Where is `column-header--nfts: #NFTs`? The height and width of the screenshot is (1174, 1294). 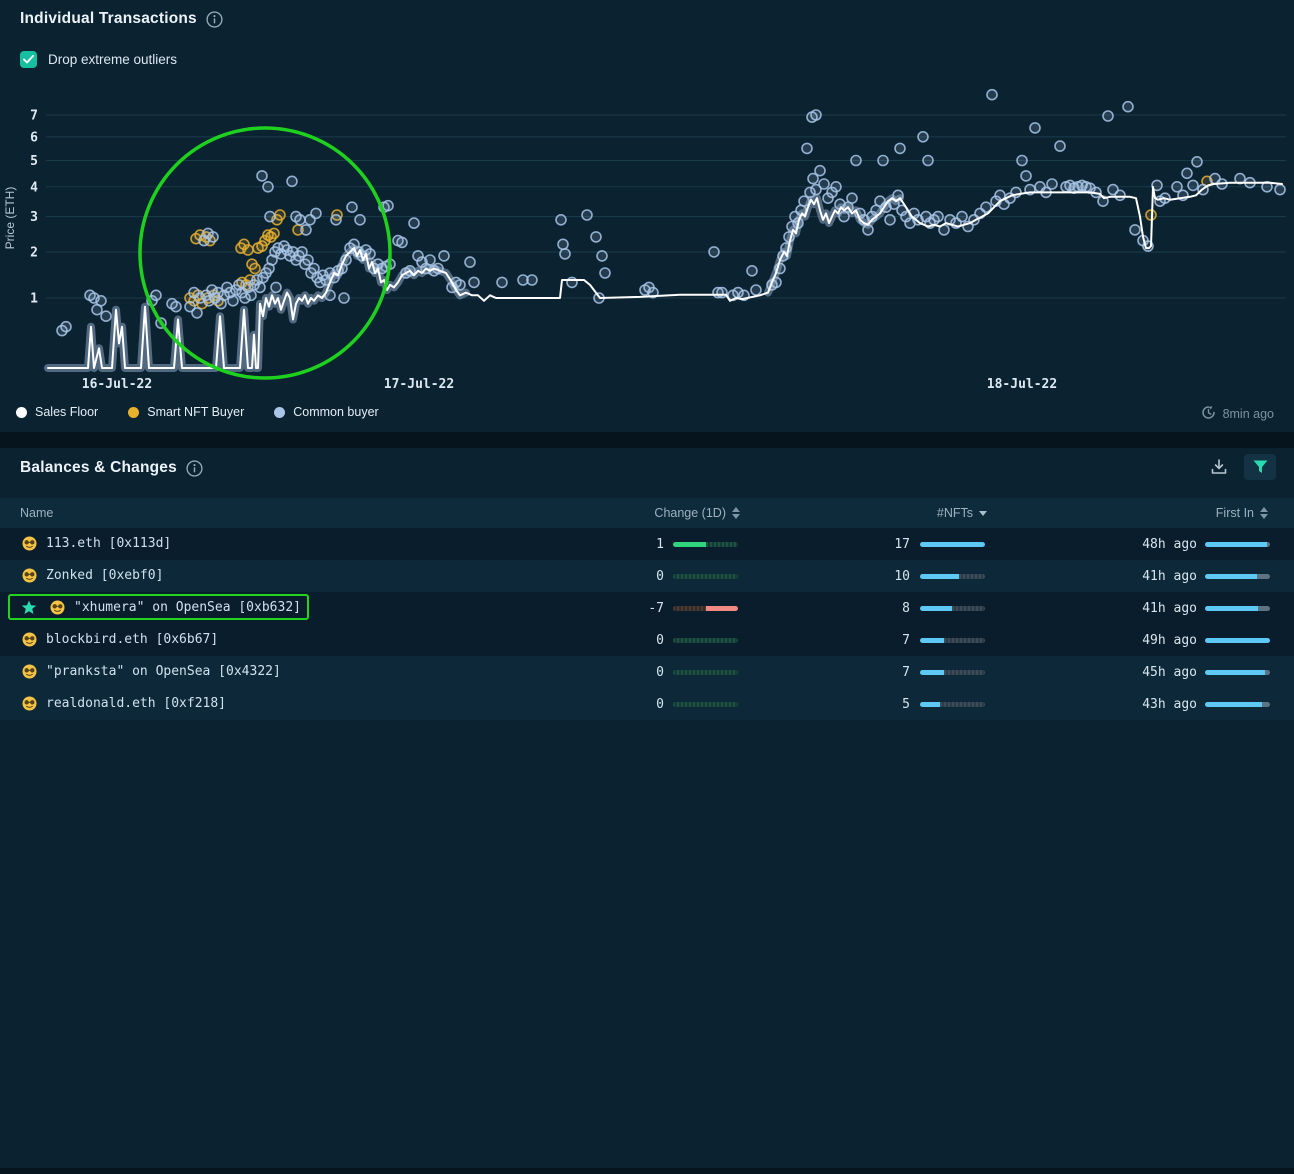
column-header--nfts: #NFTs is located at coordinates (898, 513).